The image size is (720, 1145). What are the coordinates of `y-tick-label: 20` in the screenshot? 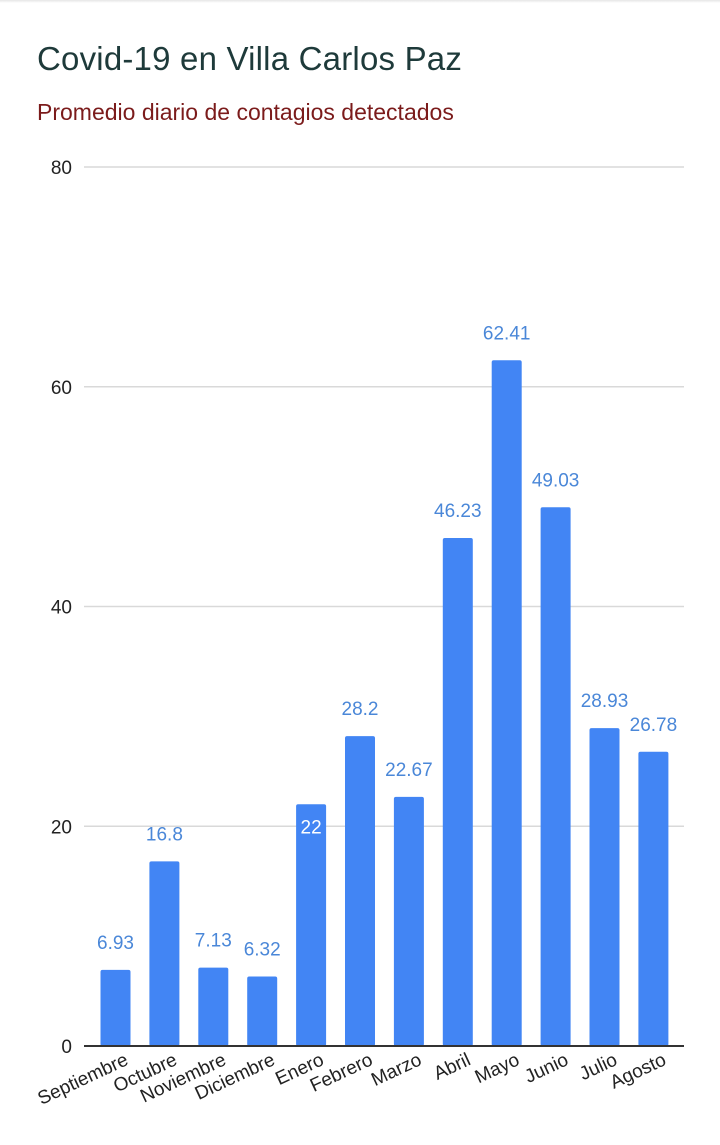 It's located at (61, 827).